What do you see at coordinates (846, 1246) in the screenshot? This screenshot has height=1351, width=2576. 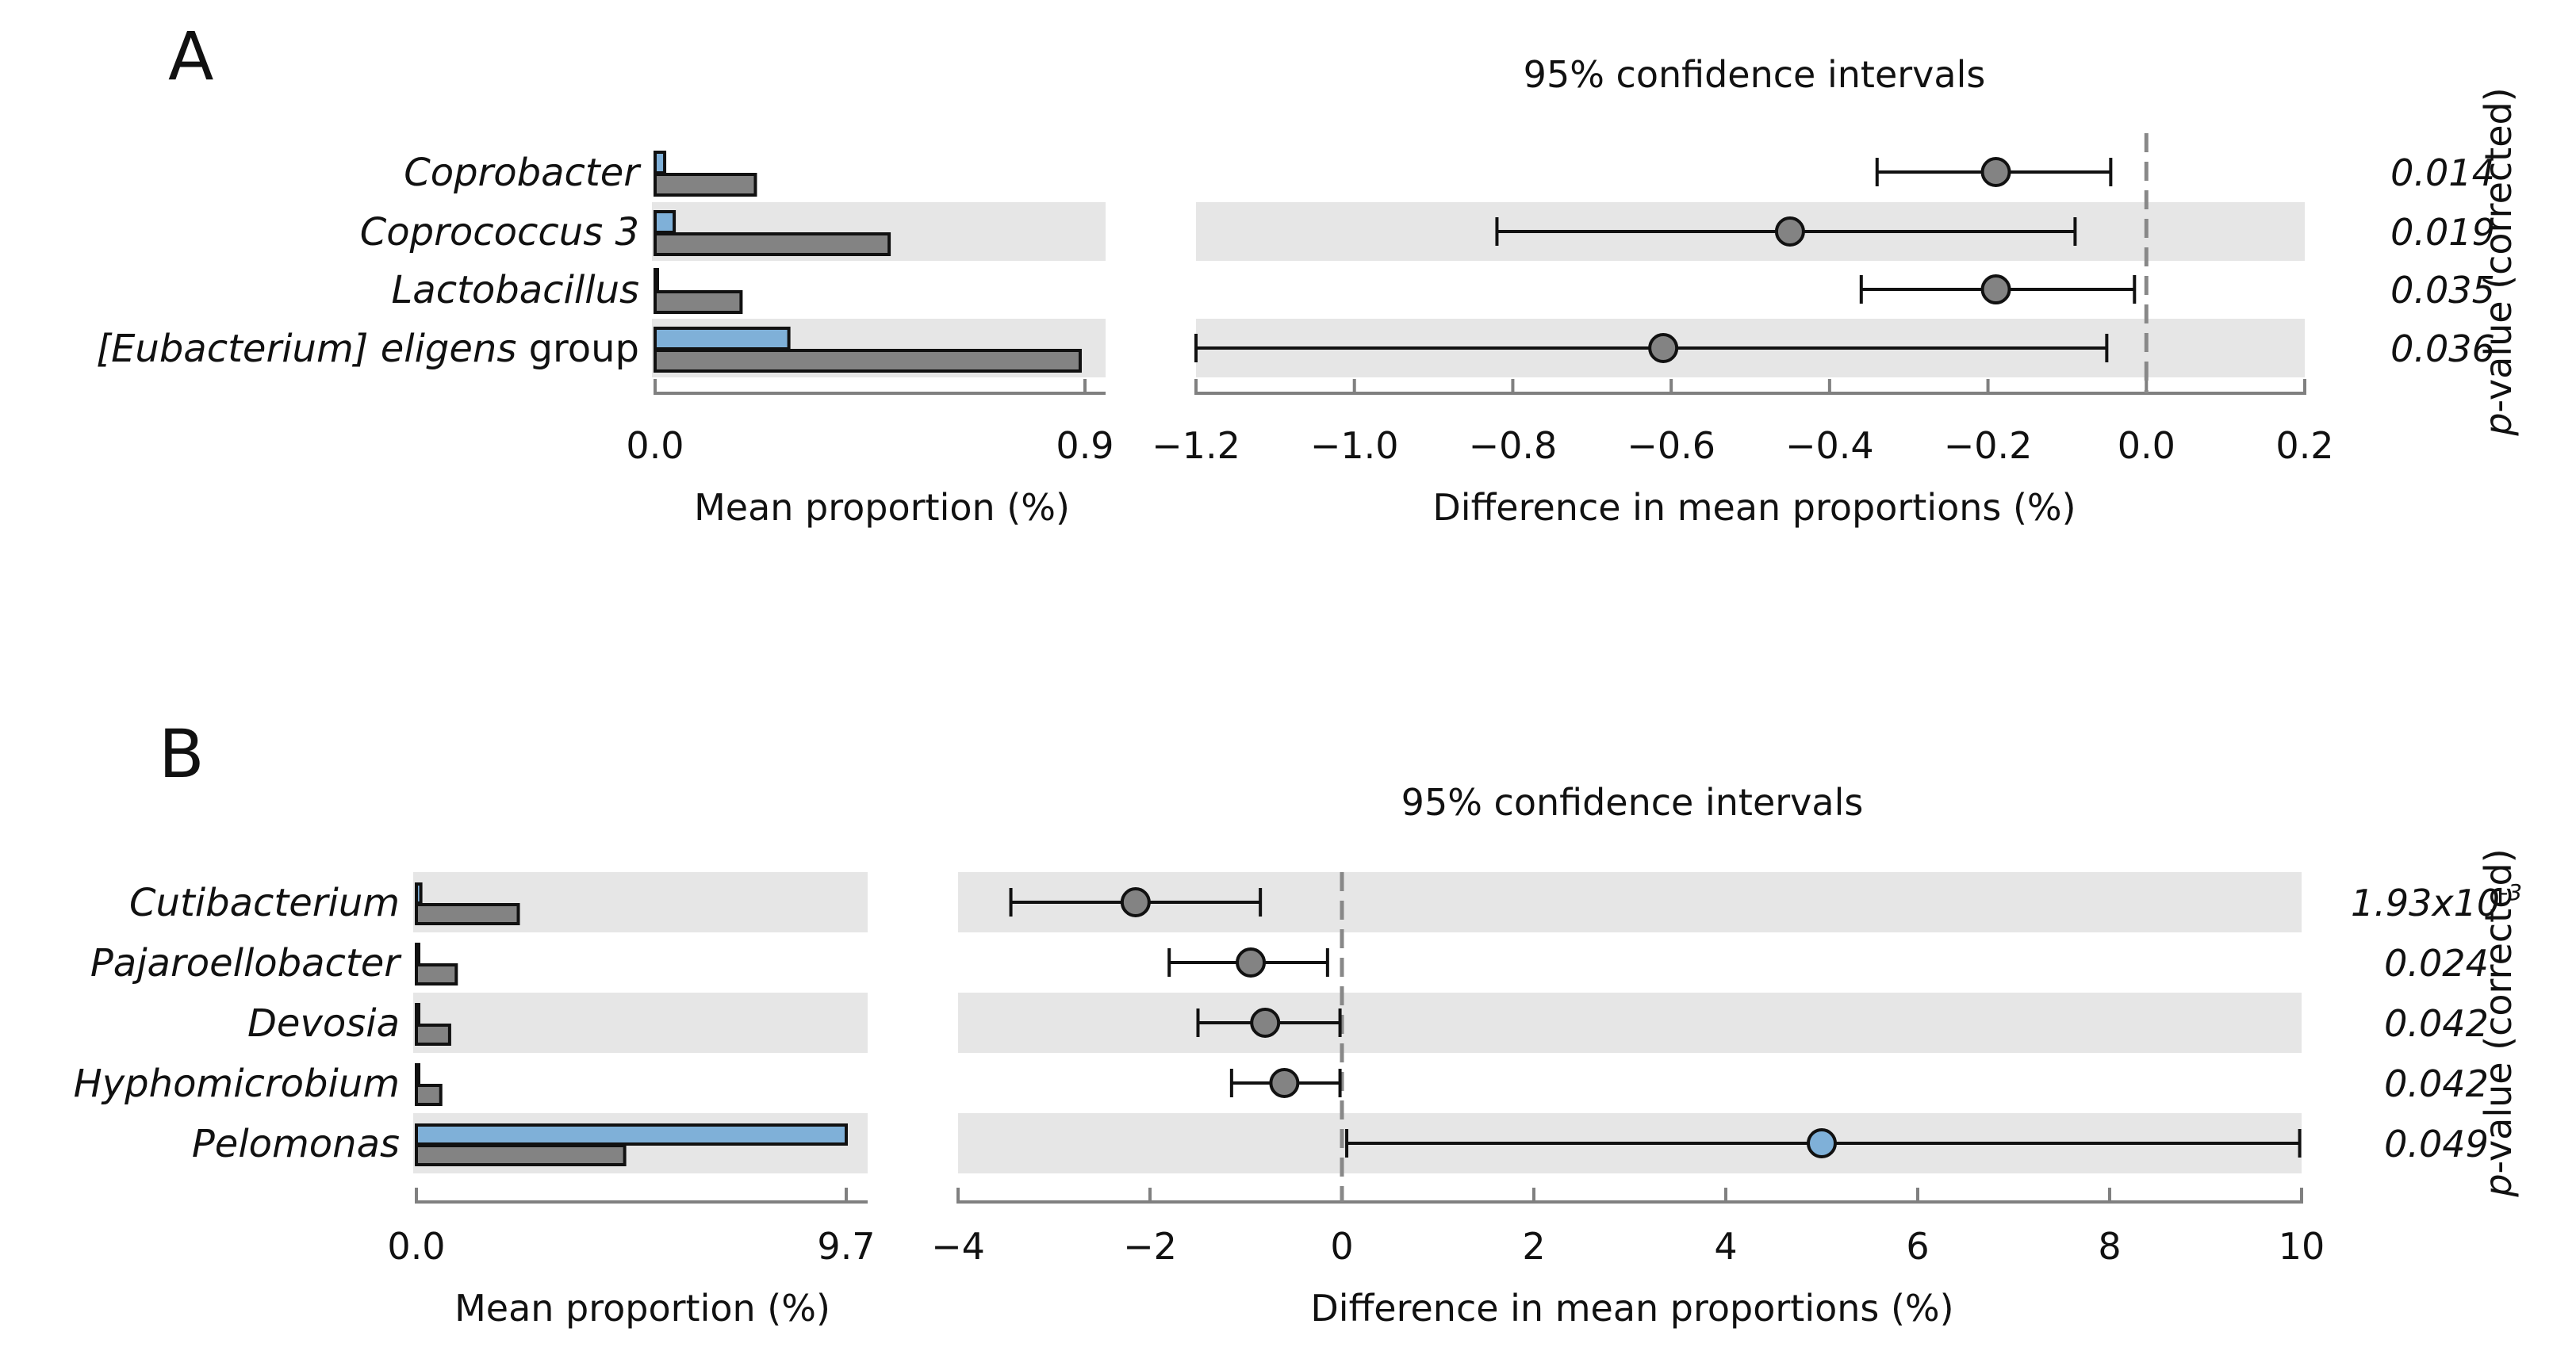 I see `bar-axis-tick-label: 9.7` at bounding box center [846, 1246].